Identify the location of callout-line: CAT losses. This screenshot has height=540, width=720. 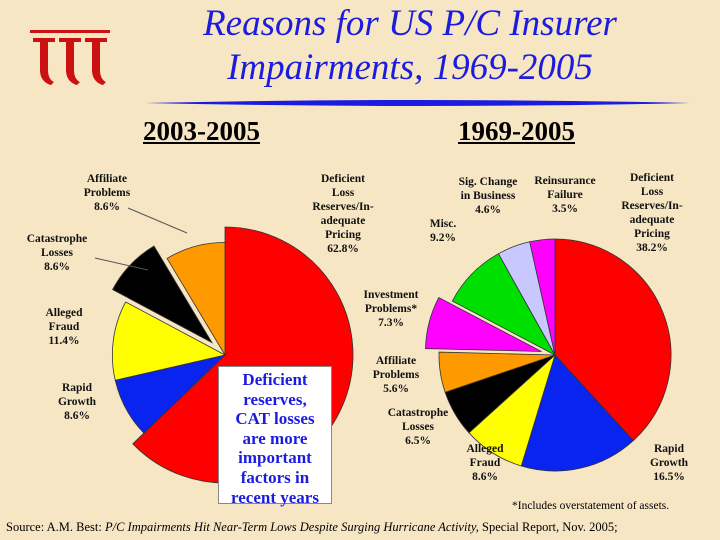
(275, 419).